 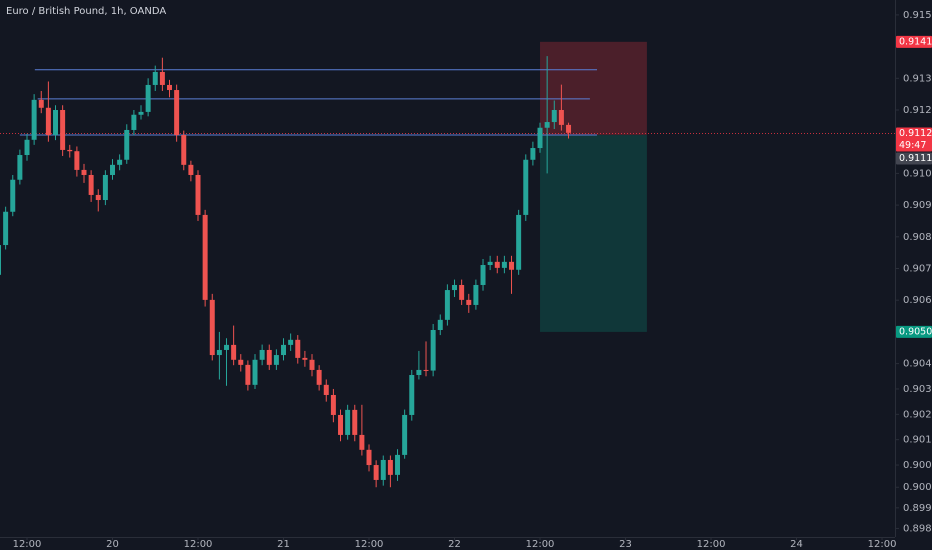 I want to click on price-tag-label: 0.90500, so click(x=915, y=331).